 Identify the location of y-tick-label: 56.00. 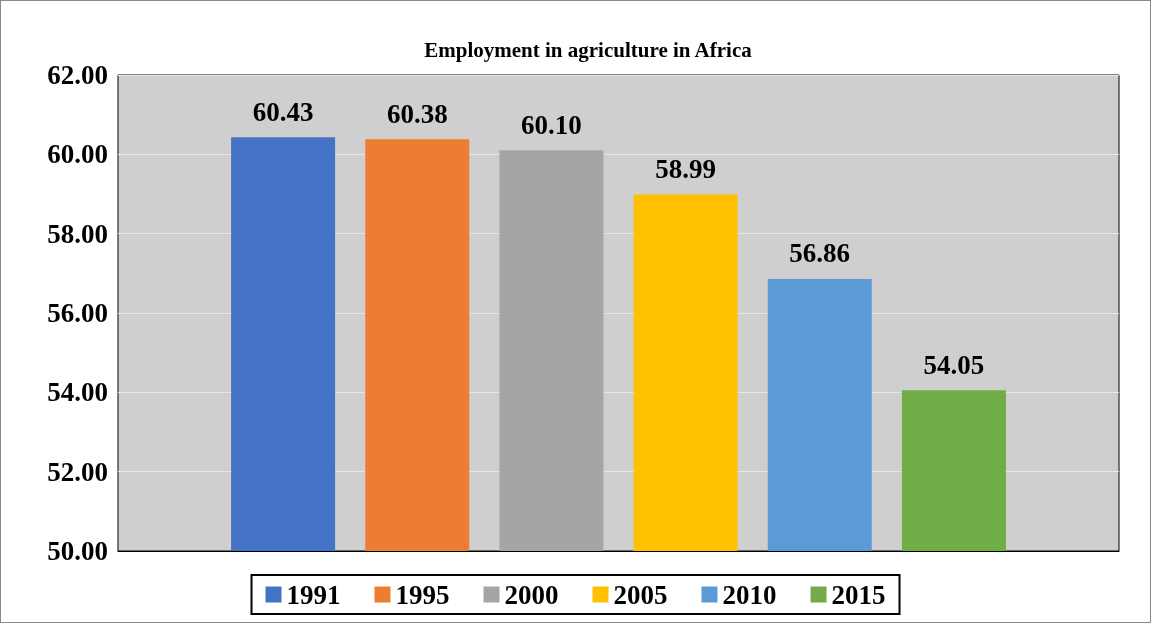
(77, 313).